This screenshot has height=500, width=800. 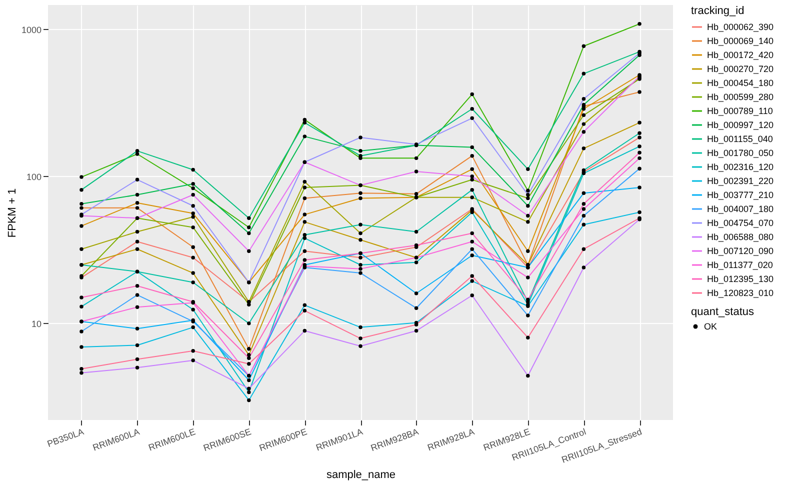 I want to click on legend-label: Hb_000454_180, so click(x=740, y=83).